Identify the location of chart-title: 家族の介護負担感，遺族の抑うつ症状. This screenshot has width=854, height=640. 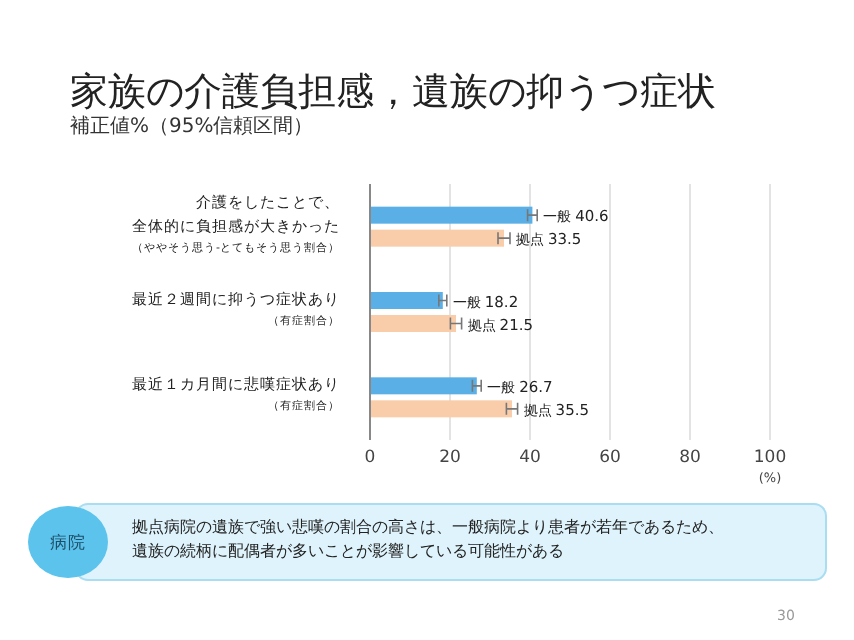
(393, 92).